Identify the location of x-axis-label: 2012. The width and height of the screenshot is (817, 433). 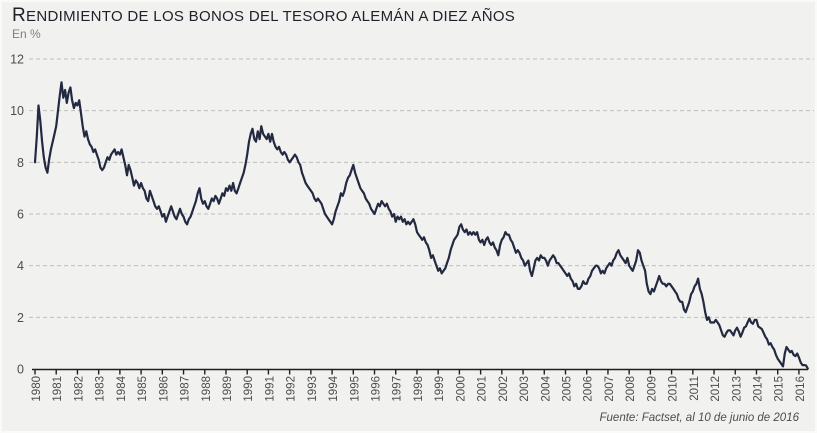
(716, 389).